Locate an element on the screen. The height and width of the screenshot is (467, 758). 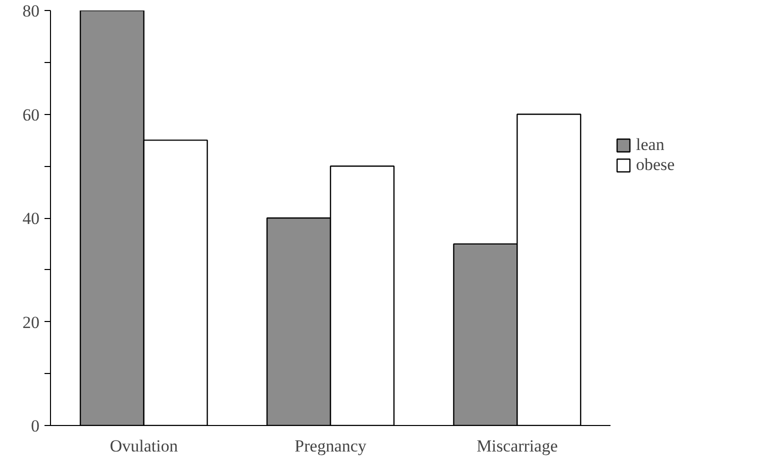
y-tick-label: 40 is located at coordinates (31, 218).